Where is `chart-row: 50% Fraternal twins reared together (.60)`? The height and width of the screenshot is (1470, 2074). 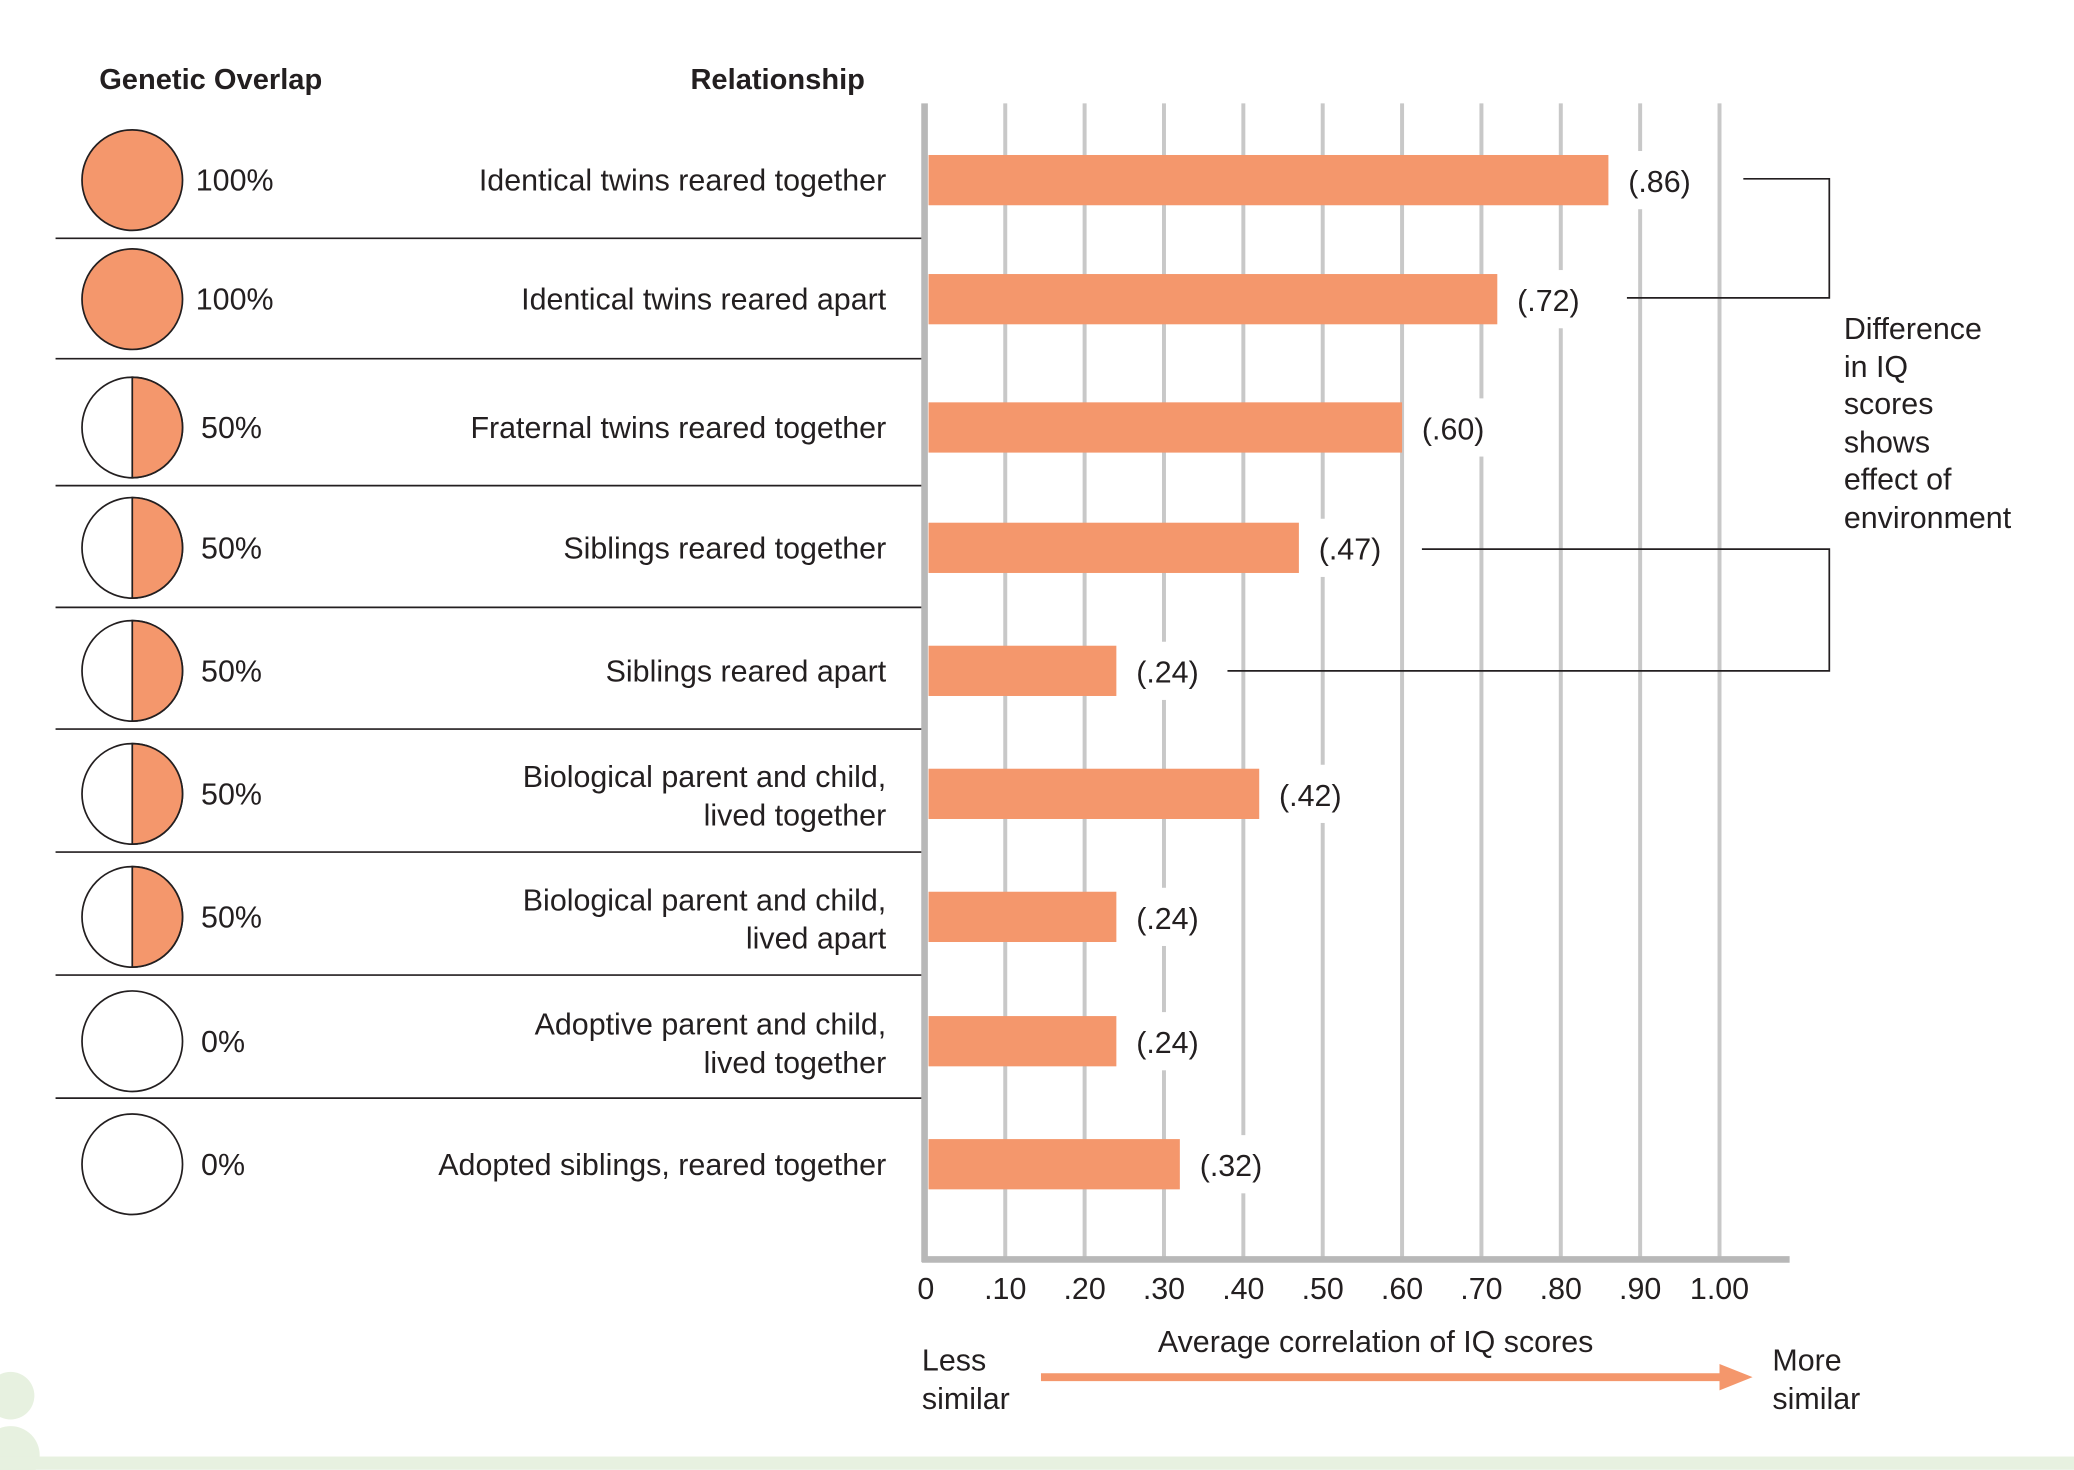 chart-row: 50% Fraternal twins reared together (.60) is located at coordinates (792, 427).